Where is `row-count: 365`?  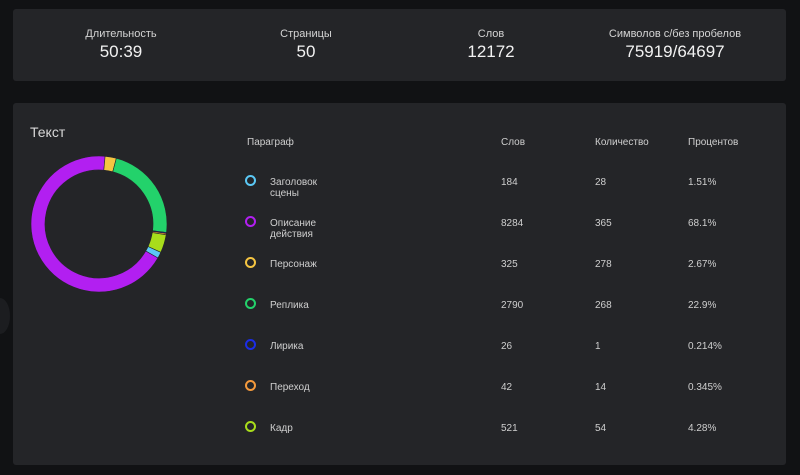 row-count: 365 is located at coordinates (603, 223).